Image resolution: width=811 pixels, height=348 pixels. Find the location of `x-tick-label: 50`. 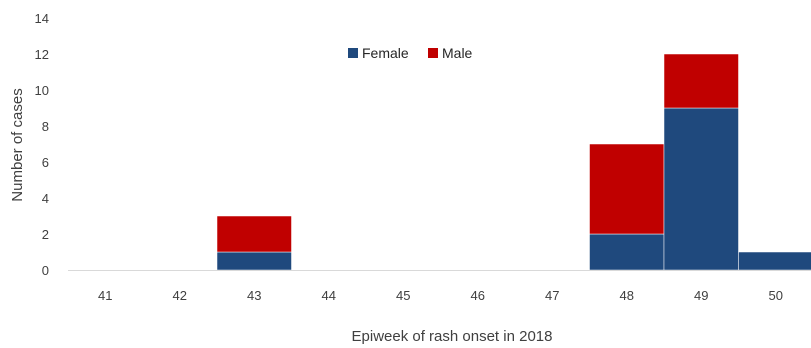

x-tick-label: 50 is located at coordinates (776, 295).